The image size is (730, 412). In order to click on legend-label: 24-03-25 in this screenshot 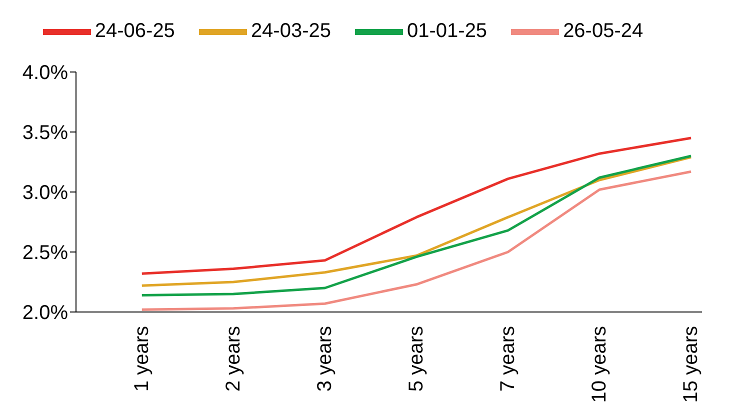, I will do `click(290, 31)`.